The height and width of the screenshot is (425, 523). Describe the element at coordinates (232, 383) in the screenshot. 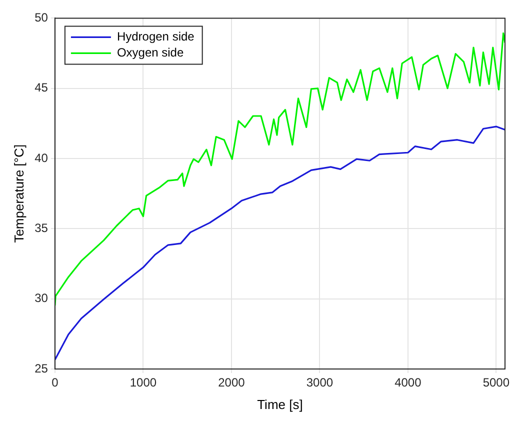

I see `x-tick-label: 2000` at that location.